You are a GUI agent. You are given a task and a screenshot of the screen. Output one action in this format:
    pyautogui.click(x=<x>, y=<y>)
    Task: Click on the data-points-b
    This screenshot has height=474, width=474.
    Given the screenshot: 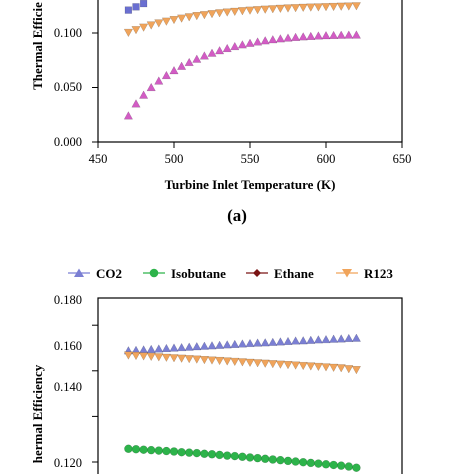 What is the action you would take?
    pyautogui.click(x=242, y=402)
    